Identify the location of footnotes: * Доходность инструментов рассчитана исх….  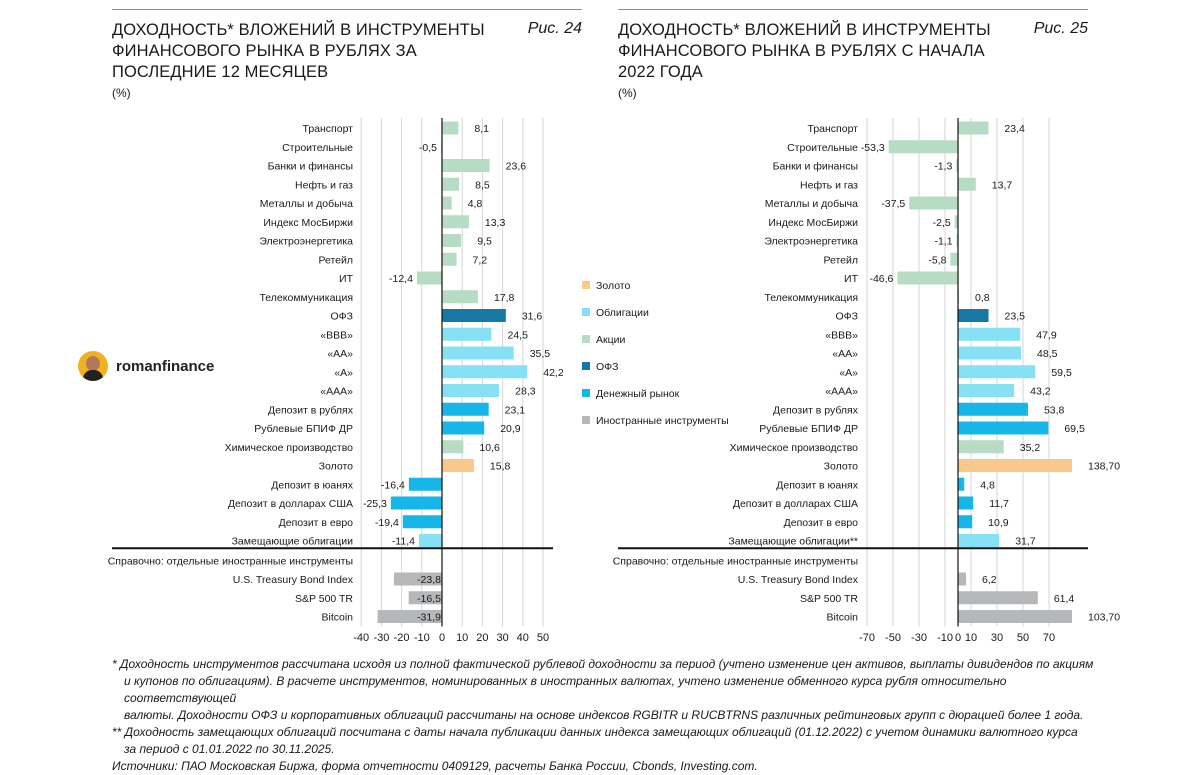
(612, 715).